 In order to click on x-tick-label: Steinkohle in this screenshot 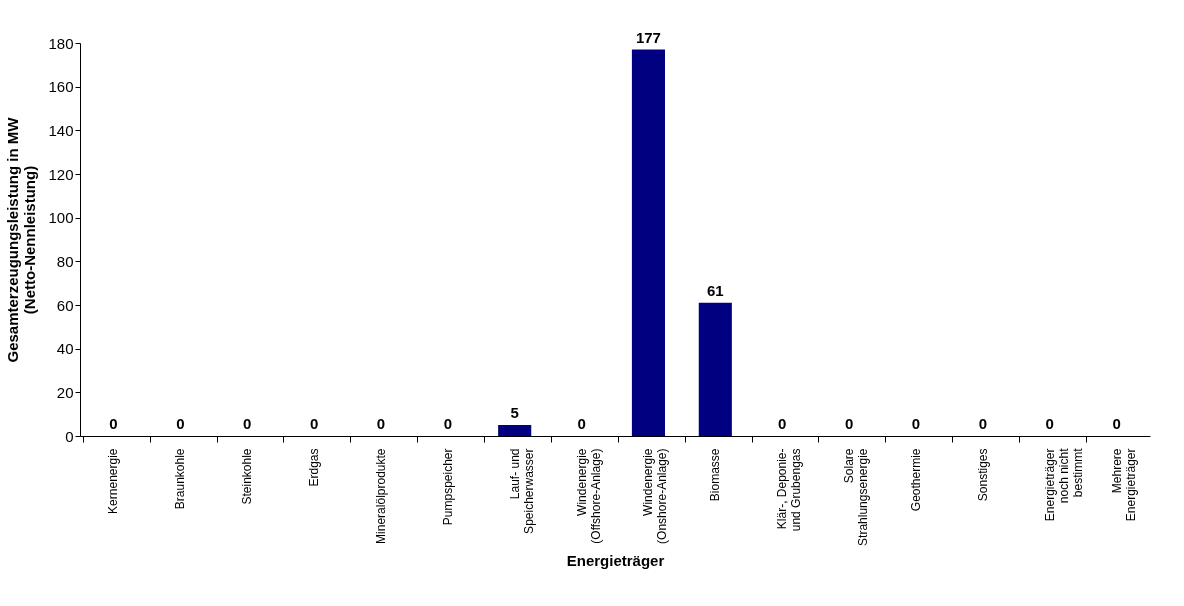, I will do `click(247, 476)`.